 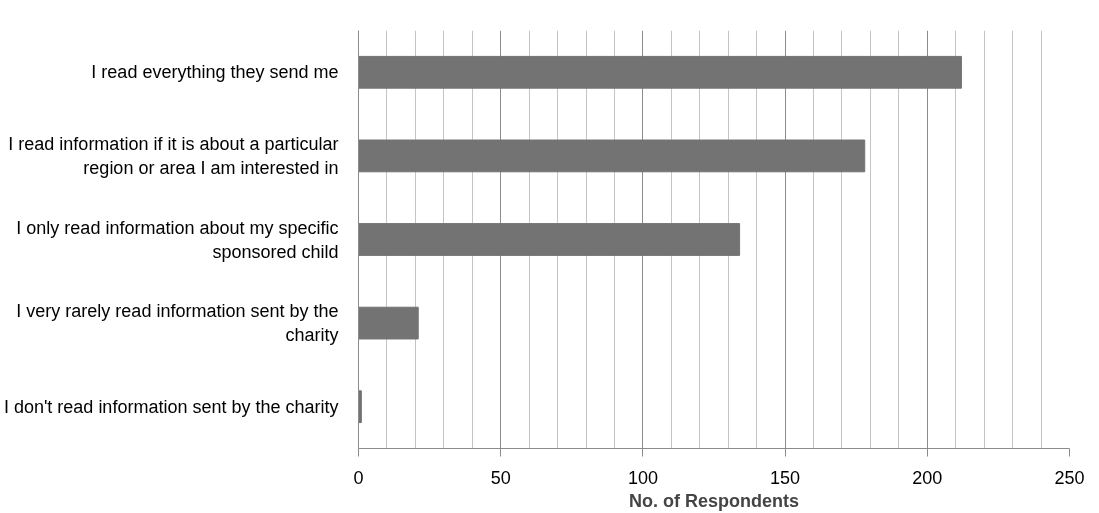 I want to click on x-tick-label: 150, so click(x=785, y=477).